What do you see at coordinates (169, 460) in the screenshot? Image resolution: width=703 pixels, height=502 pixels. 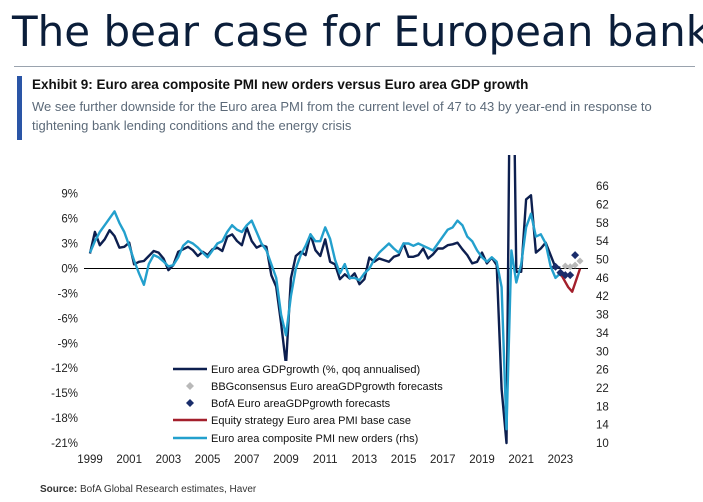 I see `x-tick-label: 2003` at bounding box center [169, 460].